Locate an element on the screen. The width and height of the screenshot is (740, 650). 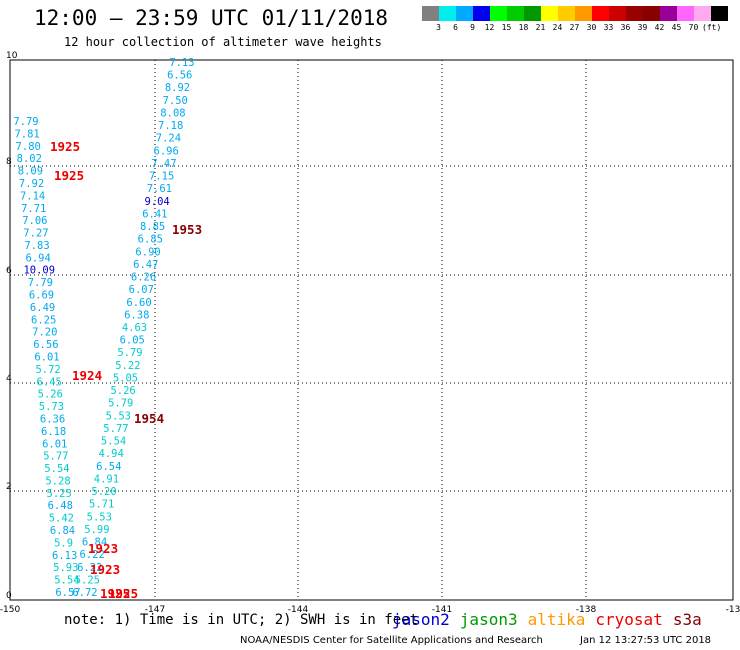
swh-value-label: 6.57 is located at coordinates (67, 593).